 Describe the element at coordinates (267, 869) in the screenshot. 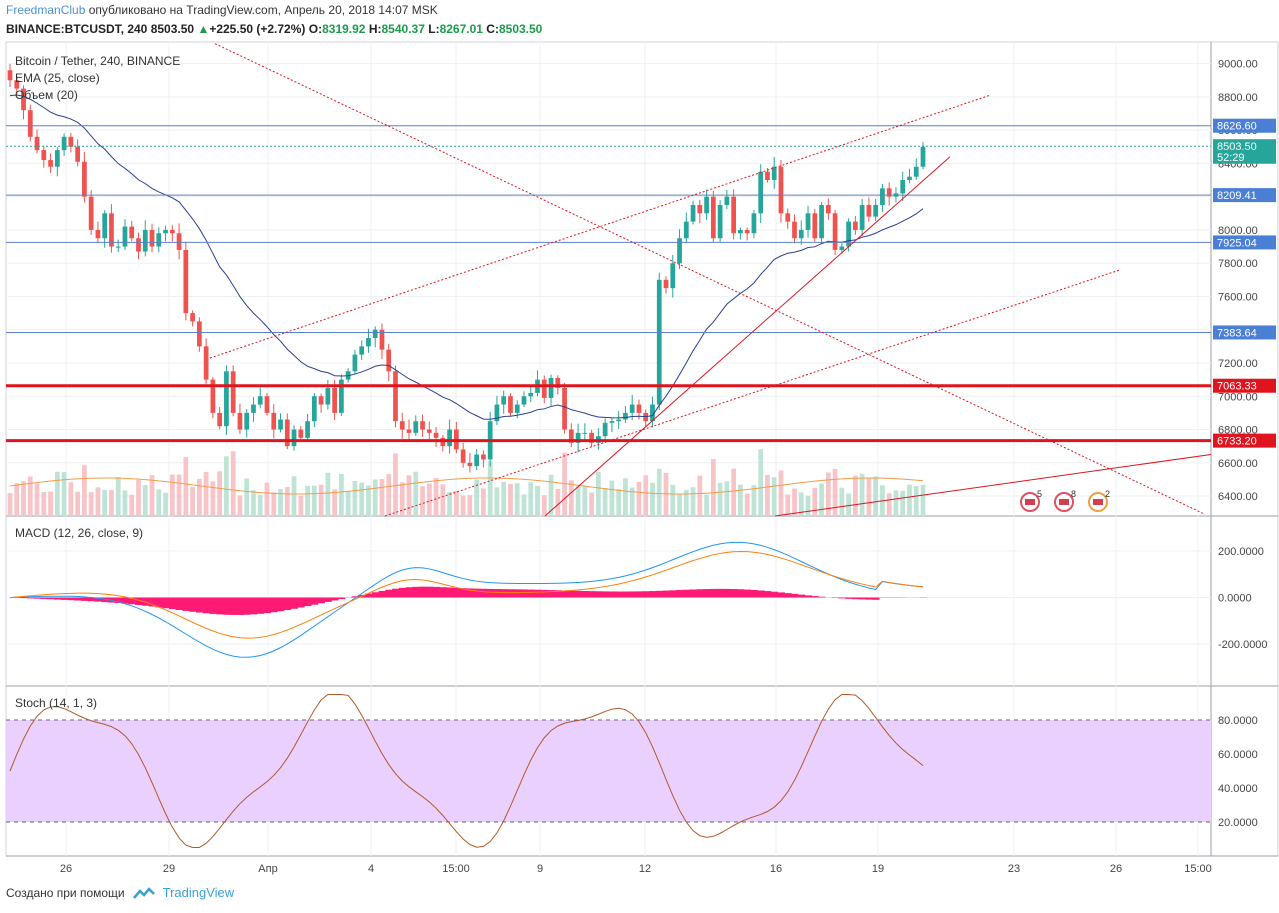

I see `x-tick-label: Апр` at that location.